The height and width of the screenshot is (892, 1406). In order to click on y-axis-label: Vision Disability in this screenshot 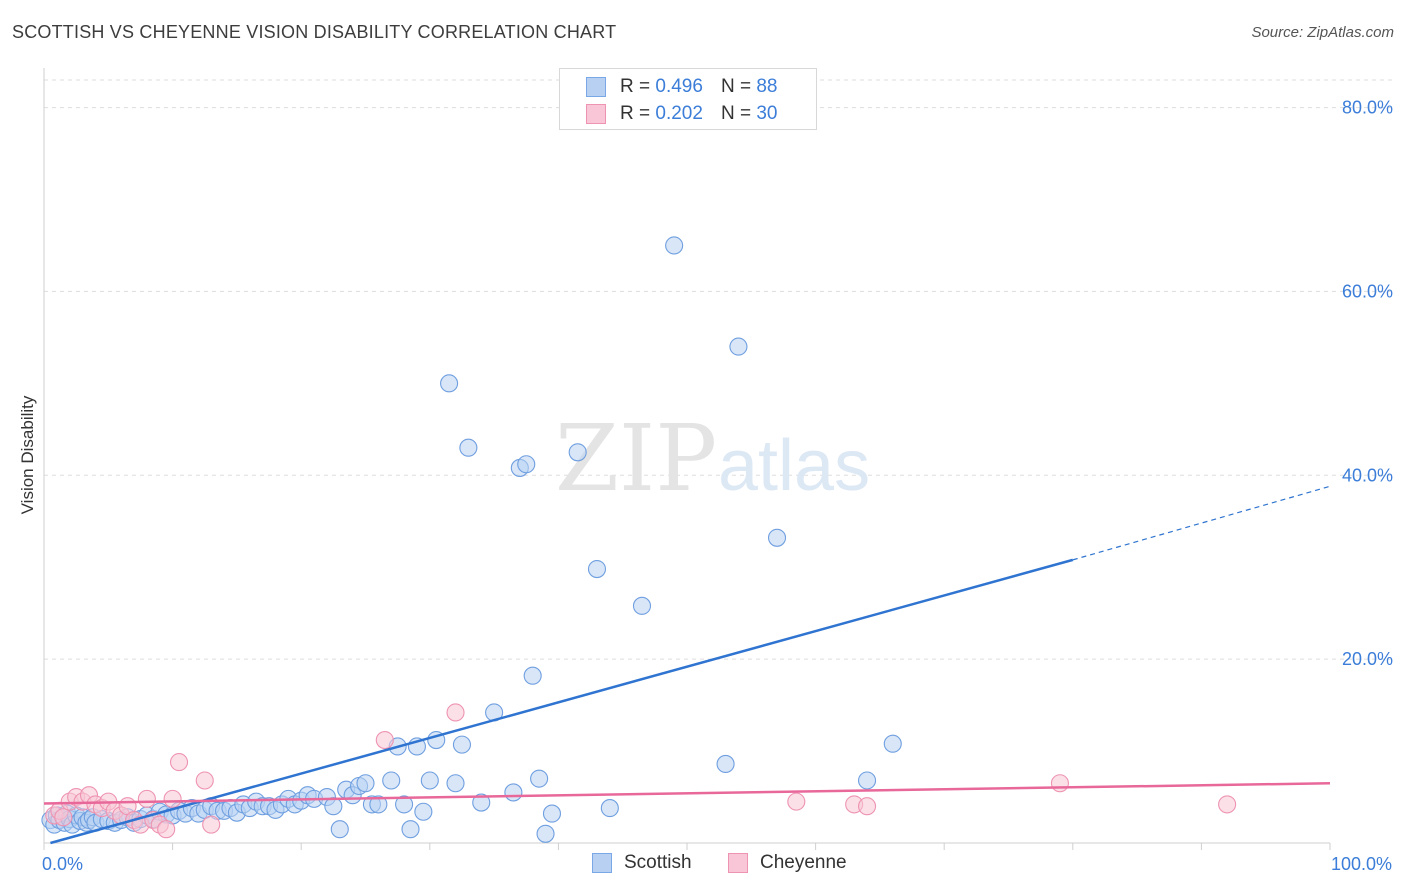, I will do `click(27, 455)`.